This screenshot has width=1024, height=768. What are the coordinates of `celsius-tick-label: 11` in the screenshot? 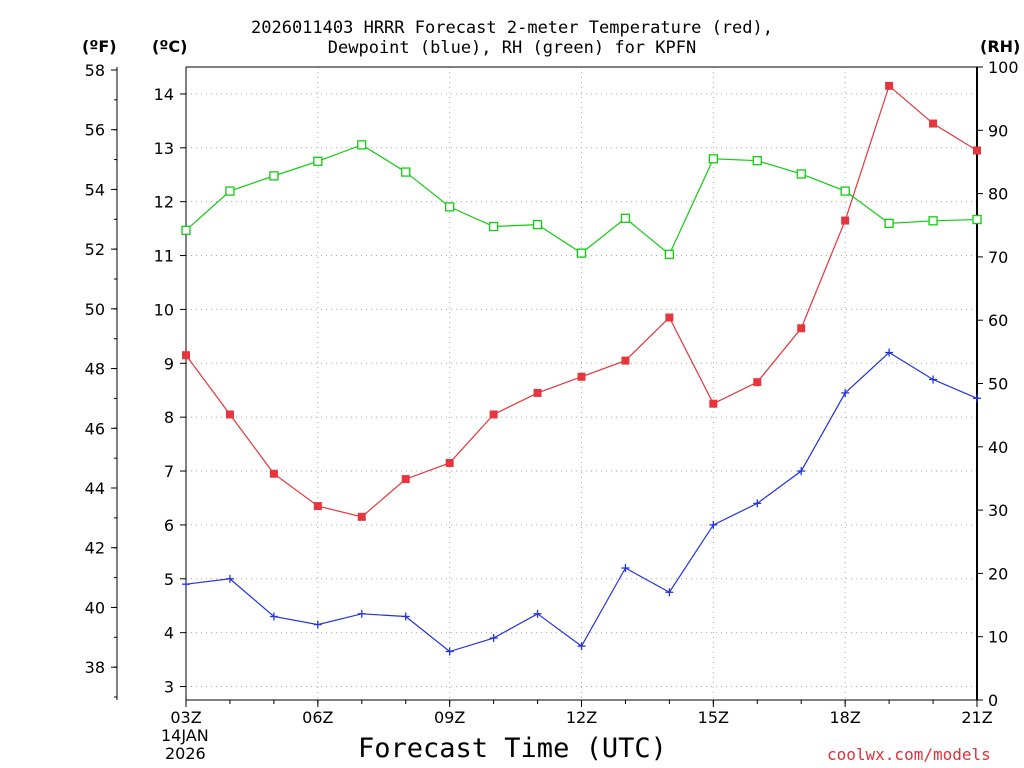 It's located at (164, 256).